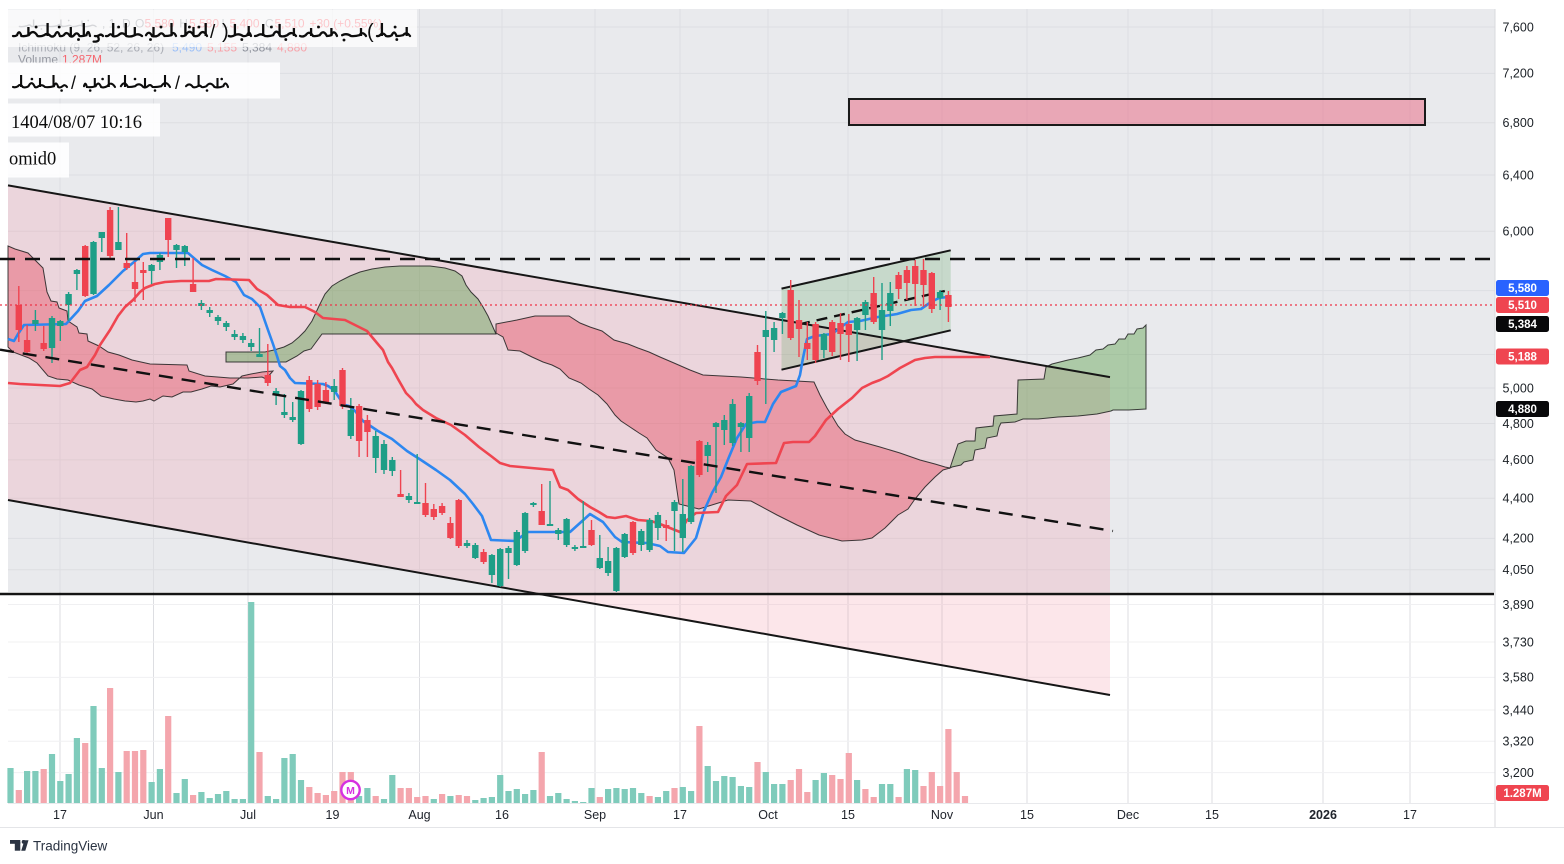  Describe the element at coordinates (248, 815) in the screenshot. I see `svg-text: Jul` at that location.